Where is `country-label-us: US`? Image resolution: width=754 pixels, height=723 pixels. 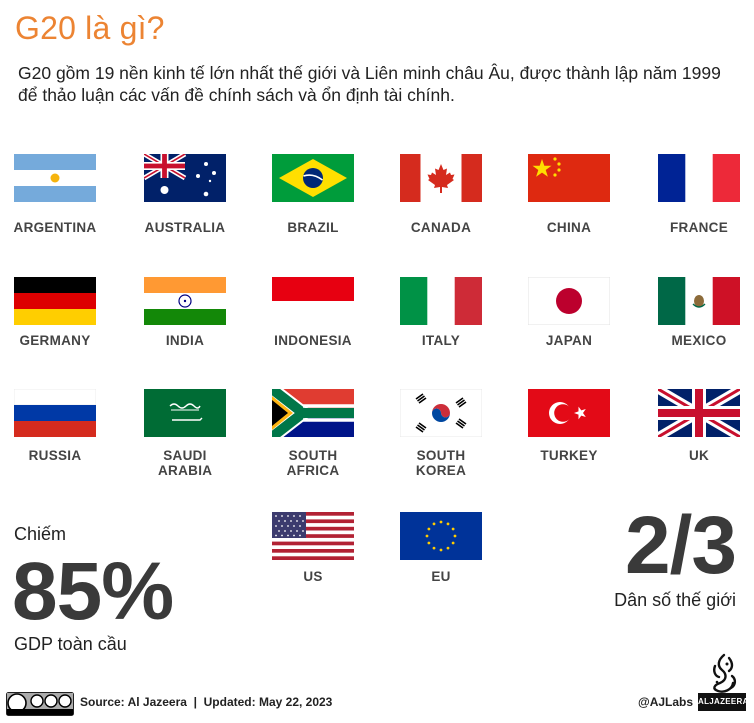 country-label-us: US is located at coordinates (313, 576).